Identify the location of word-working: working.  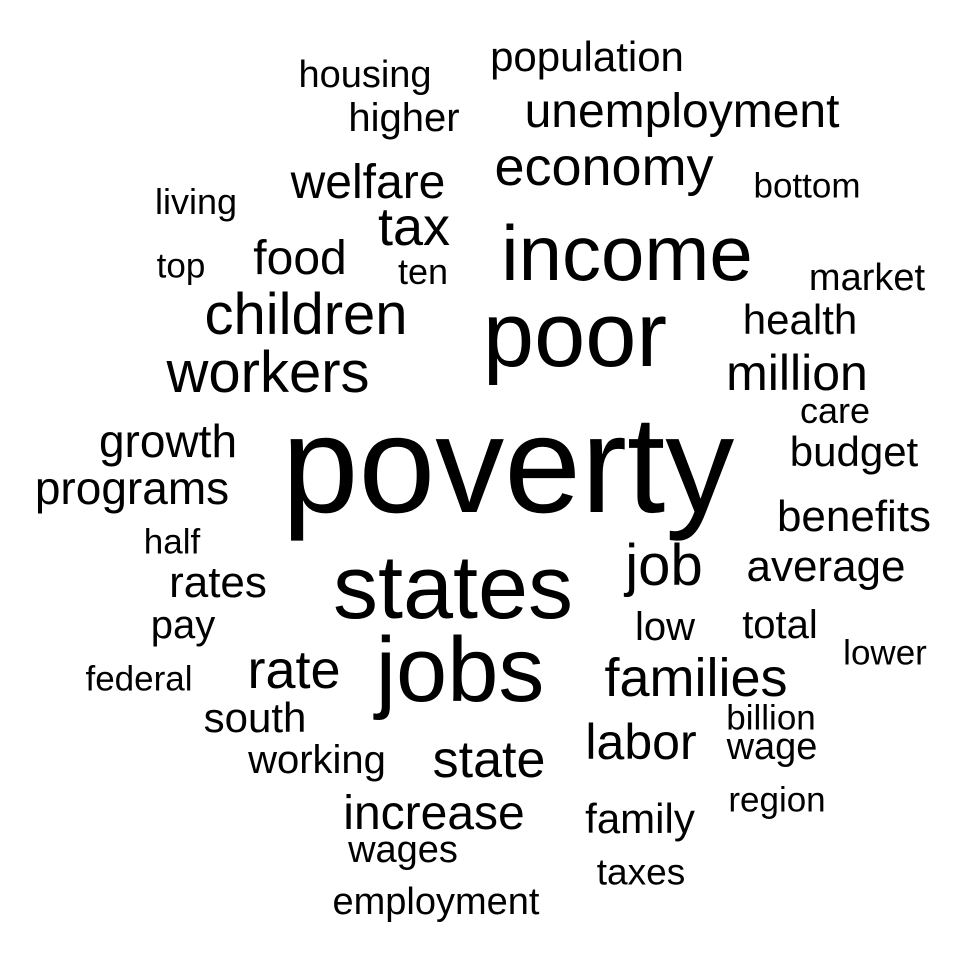
(317, 760).